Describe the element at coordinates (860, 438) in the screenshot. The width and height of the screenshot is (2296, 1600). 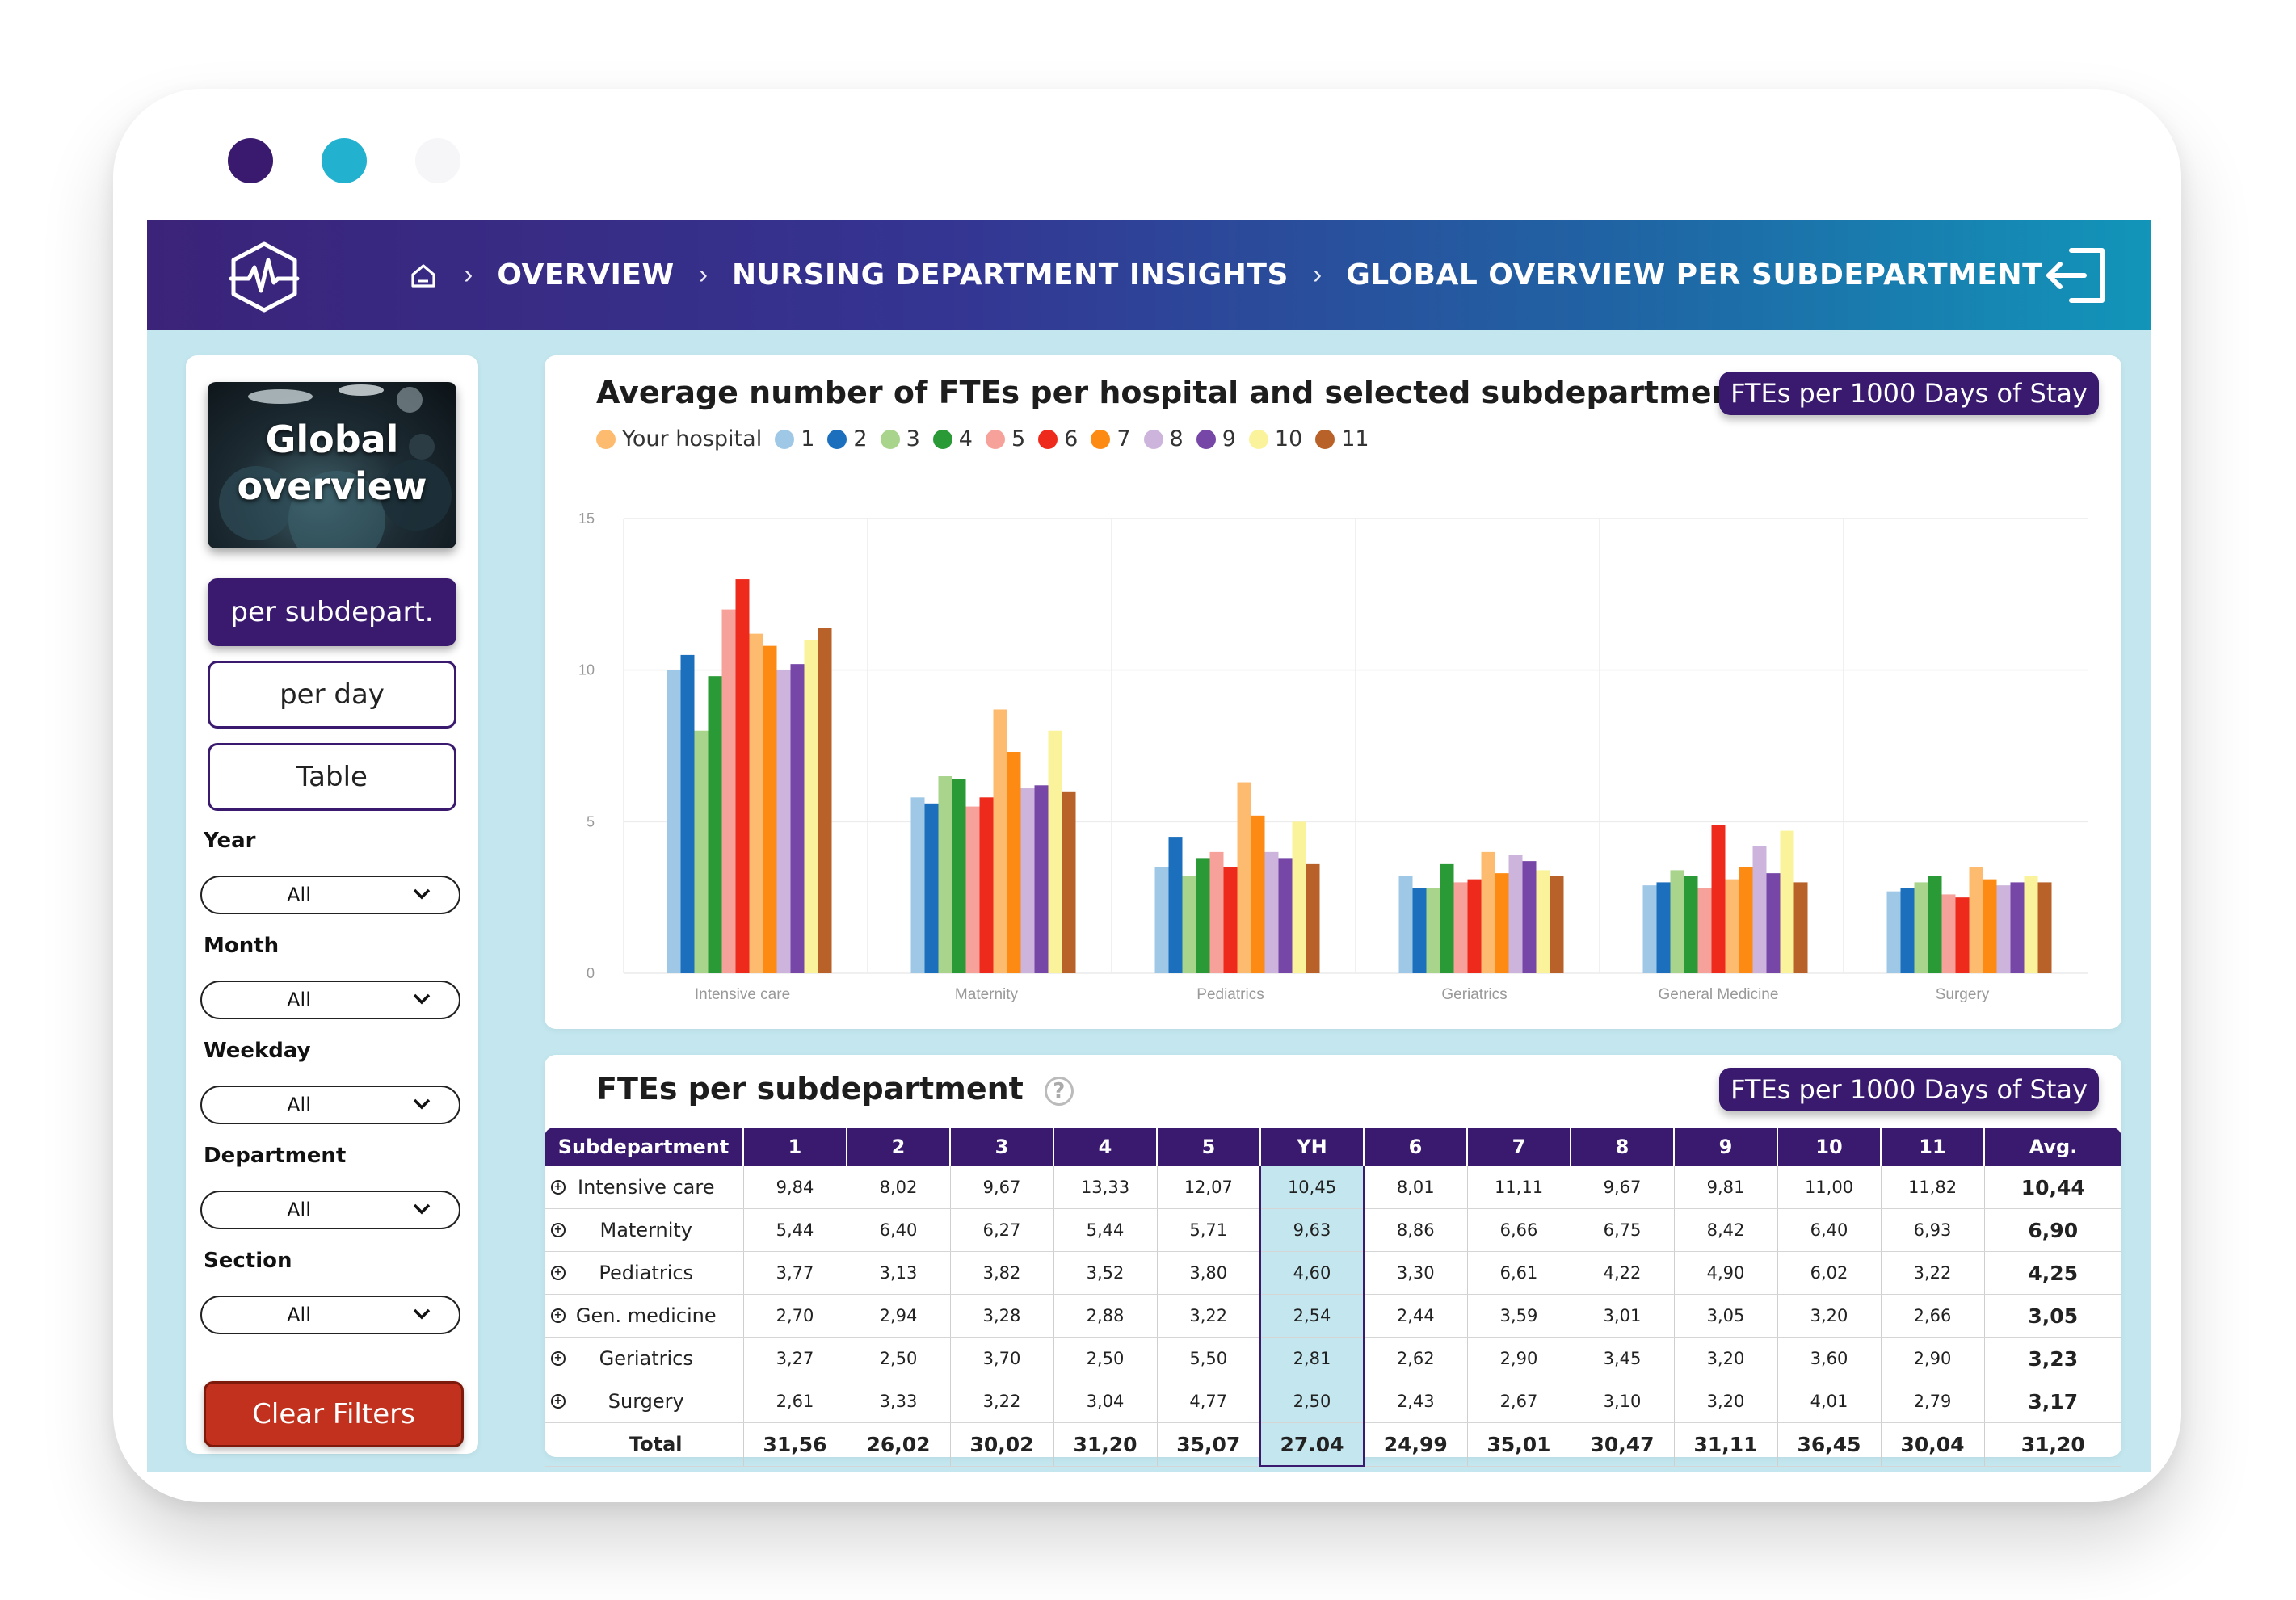
I see `legend-label: 2` at that location.